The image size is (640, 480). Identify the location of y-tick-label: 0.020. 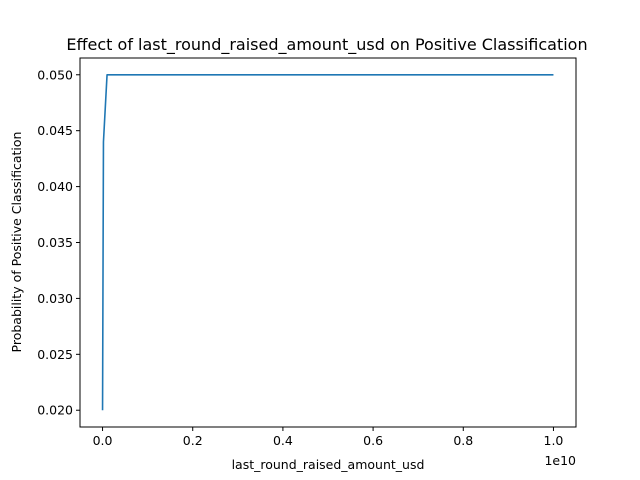
(55, 410).